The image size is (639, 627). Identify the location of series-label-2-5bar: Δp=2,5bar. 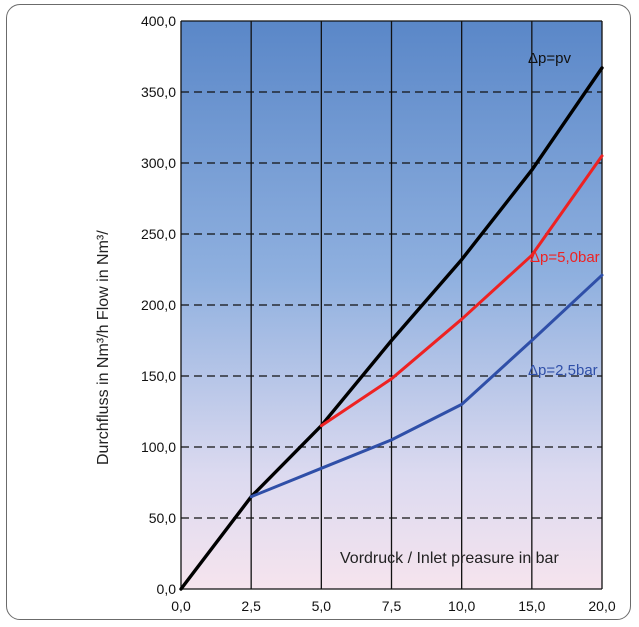
(563, 370).